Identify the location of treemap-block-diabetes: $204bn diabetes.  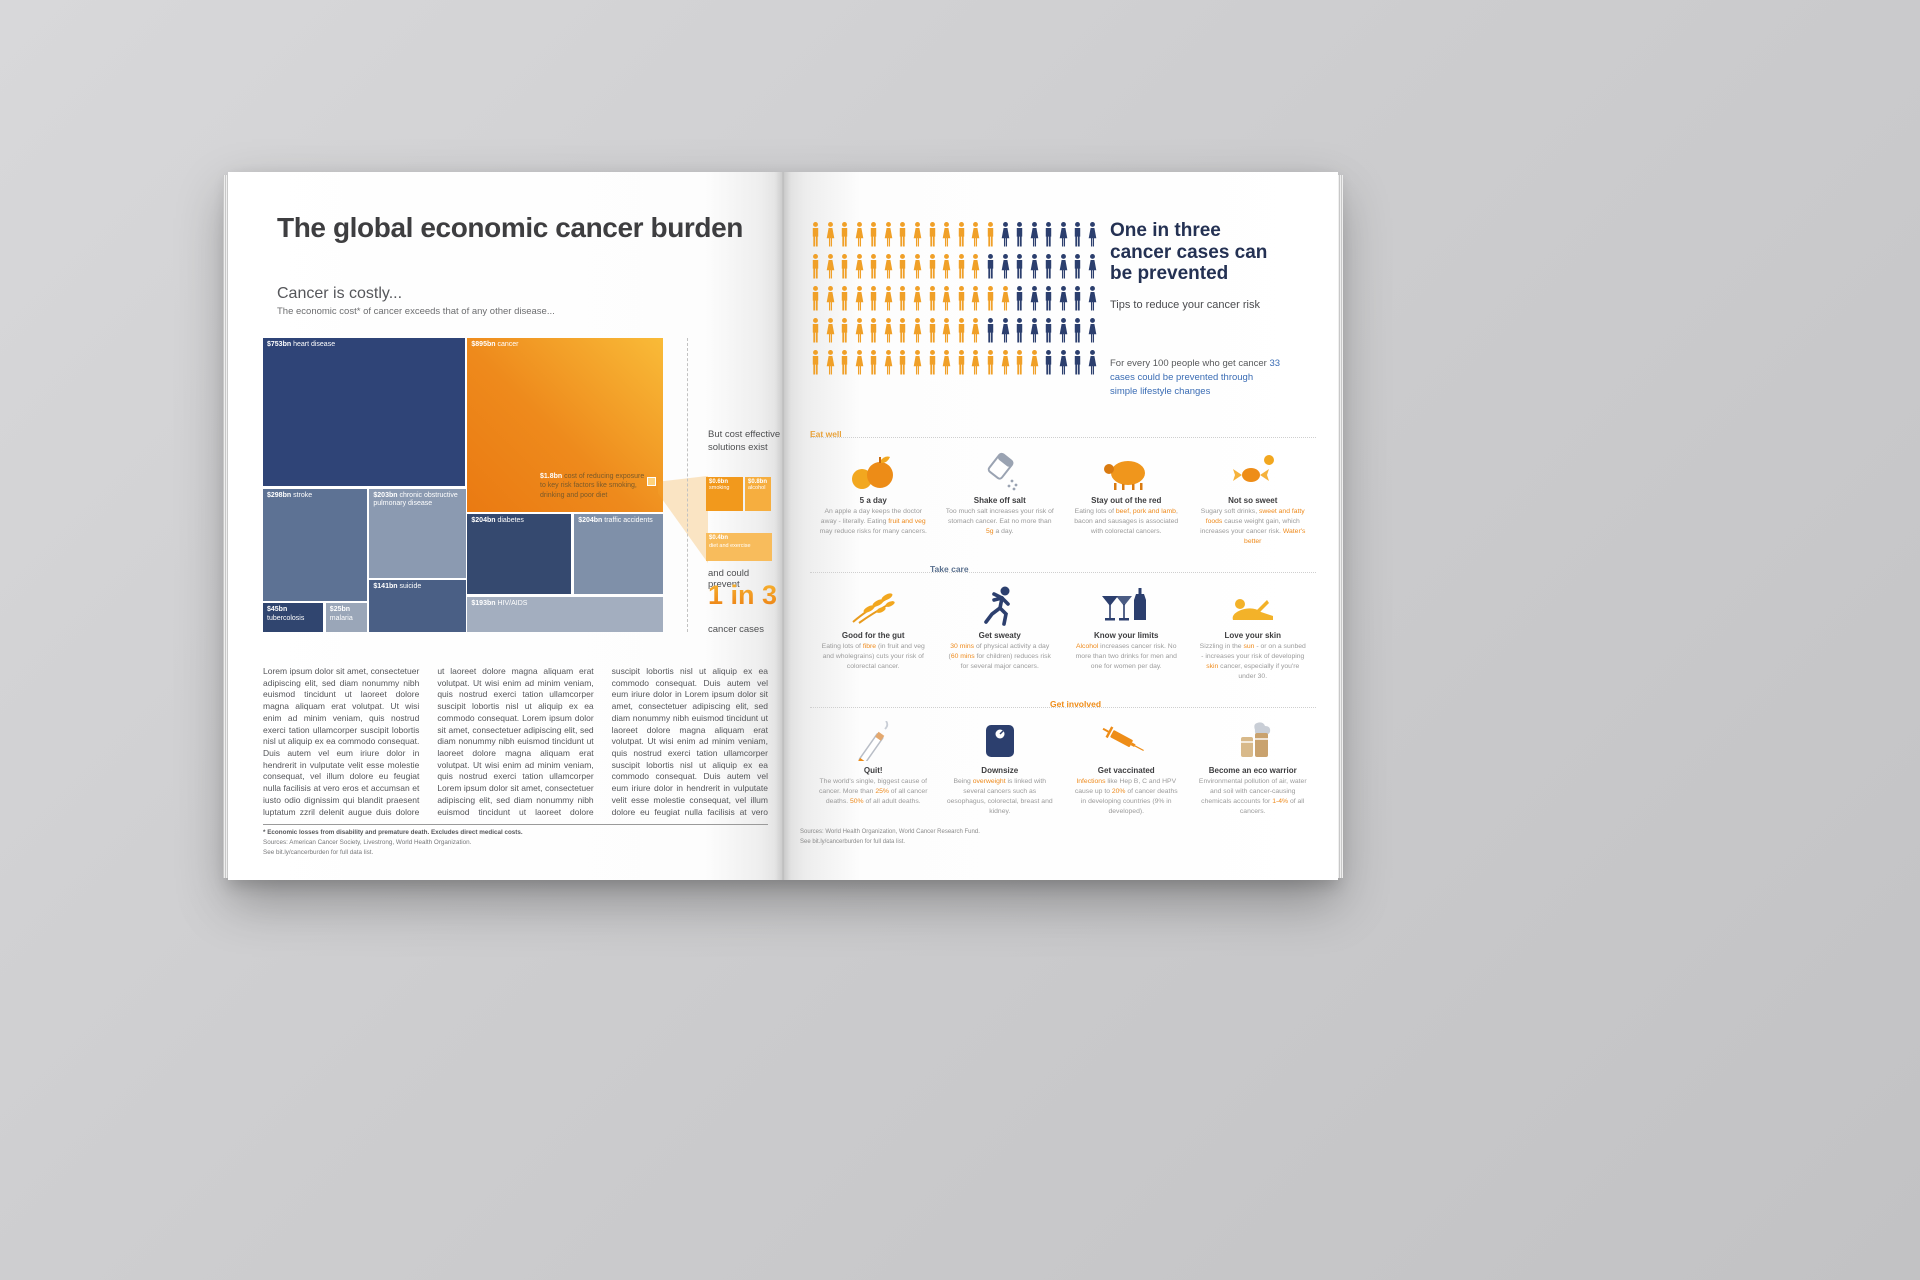
(519, 554).